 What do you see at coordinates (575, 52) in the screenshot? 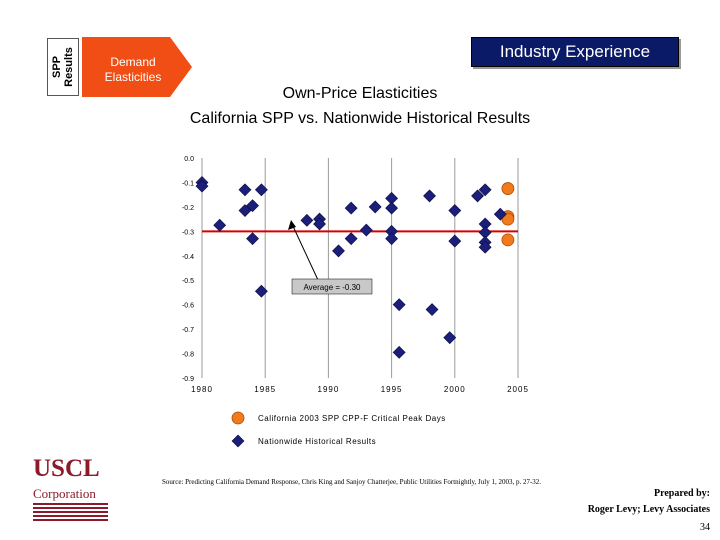
I see `header-box: Industry Experience` at bounding box center [575, 52].